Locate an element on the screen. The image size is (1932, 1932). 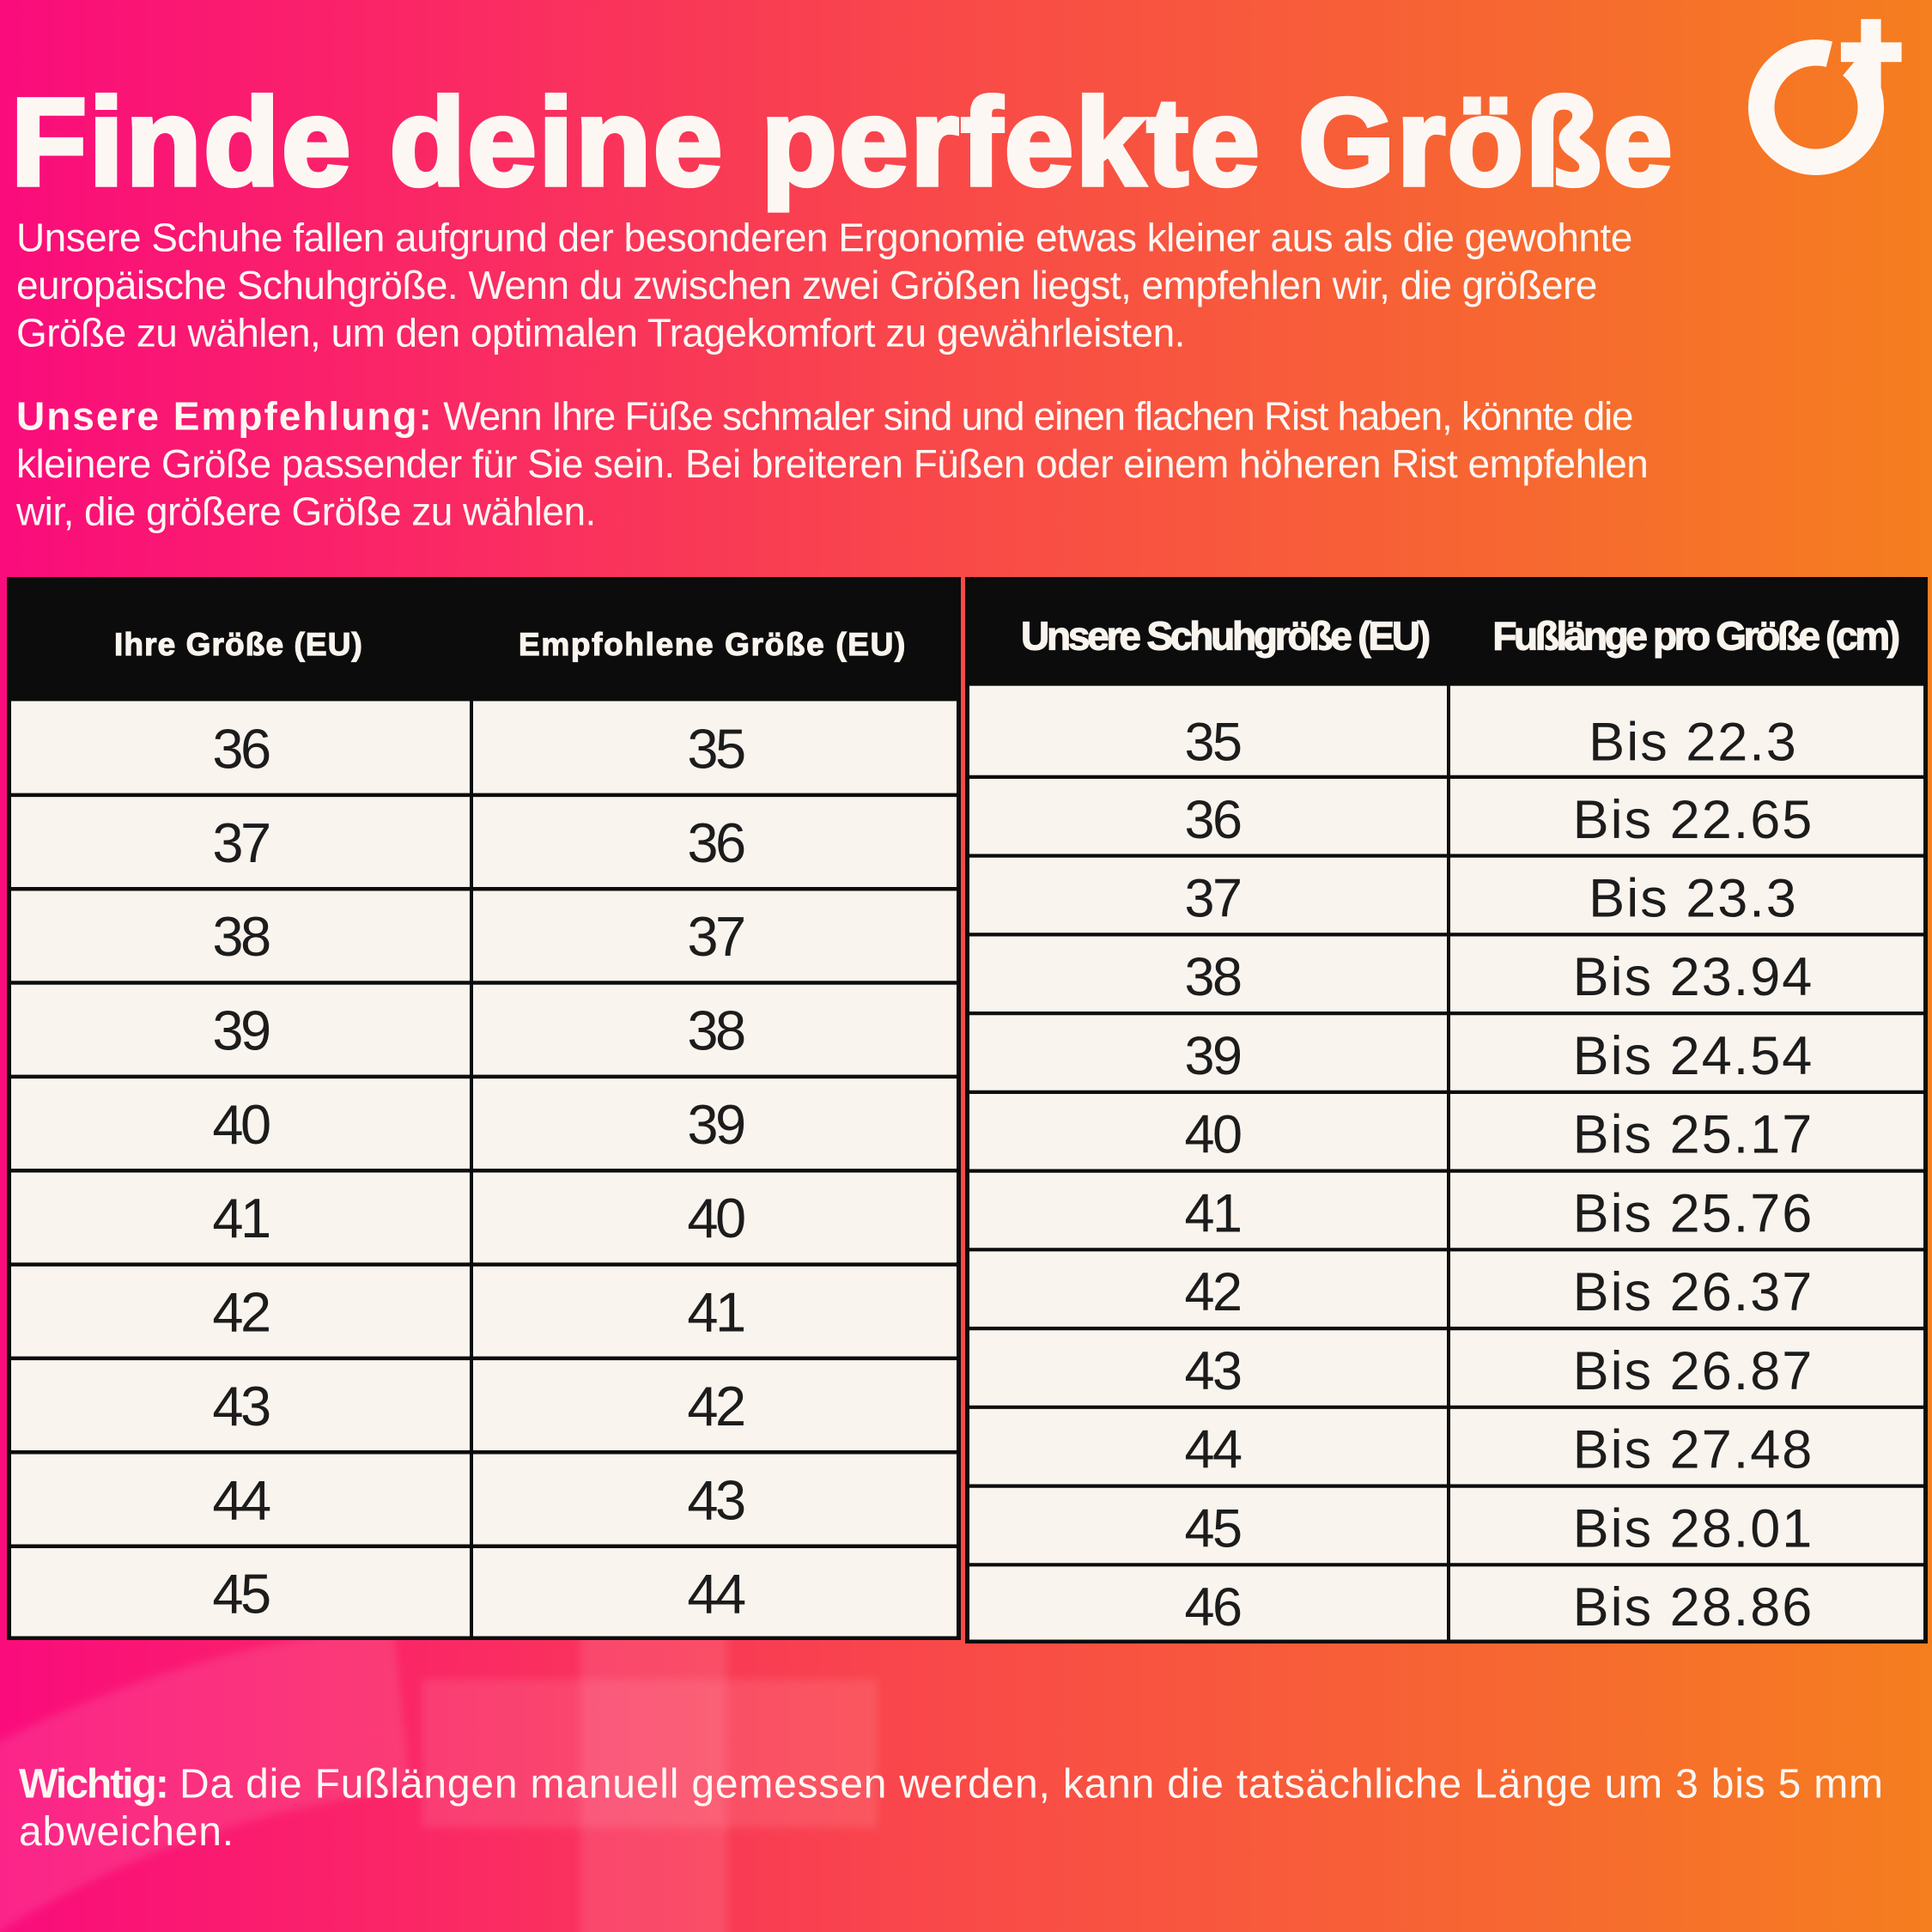
svg-text: Empfohlene Größe (EU) is located at coordinates (713, 644).